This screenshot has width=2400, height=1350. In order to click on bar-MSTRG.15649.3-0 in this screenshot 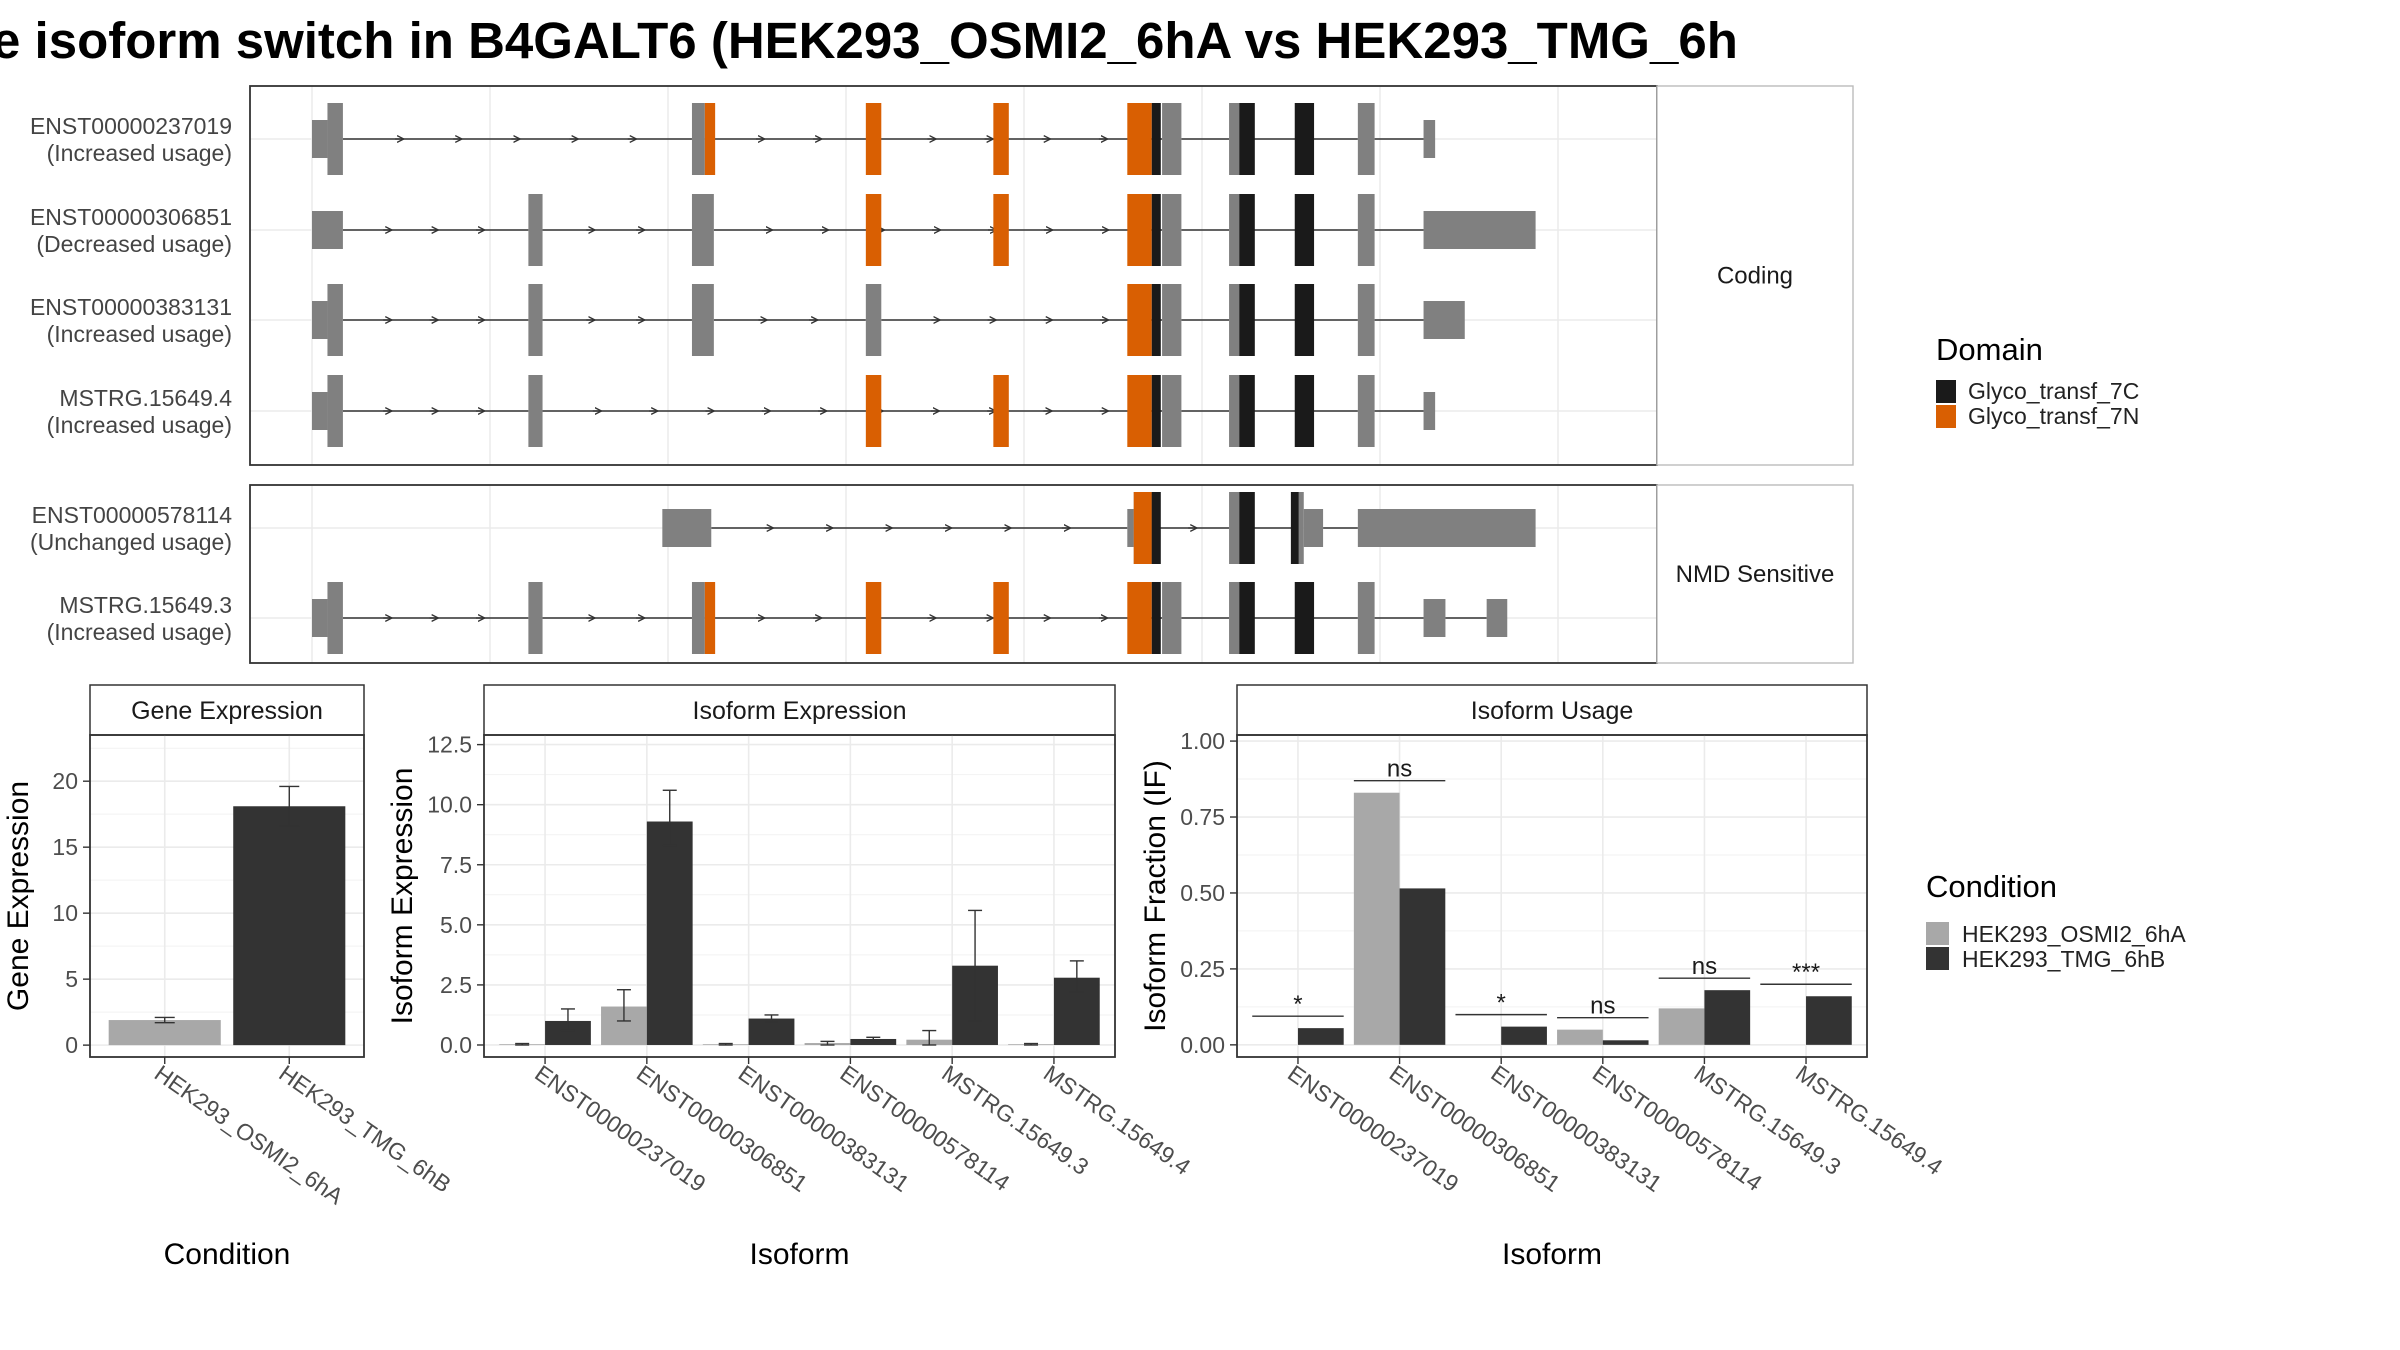, I will do `click(1681, 1026)`.